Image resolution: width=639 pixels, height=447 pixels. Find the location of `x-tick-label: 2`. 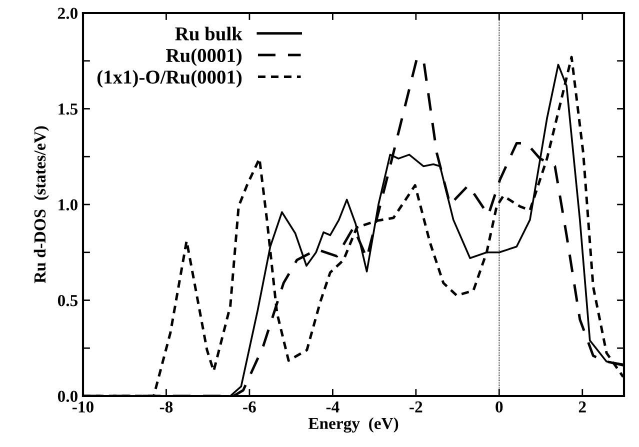

x-tick-label: 2 is located at coordinates (582, 406).